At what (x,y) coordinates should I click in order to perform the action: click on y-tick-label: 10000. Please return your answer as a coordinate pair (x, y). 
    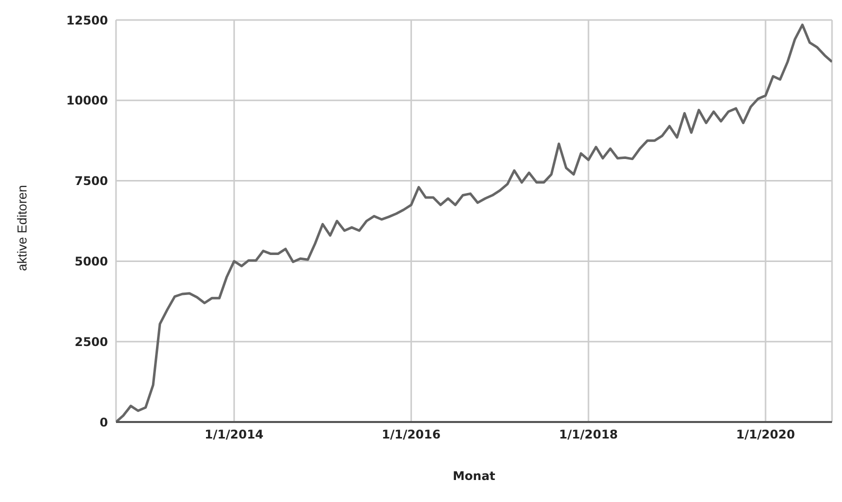
    Looking at the image, I should click on (87, 101).